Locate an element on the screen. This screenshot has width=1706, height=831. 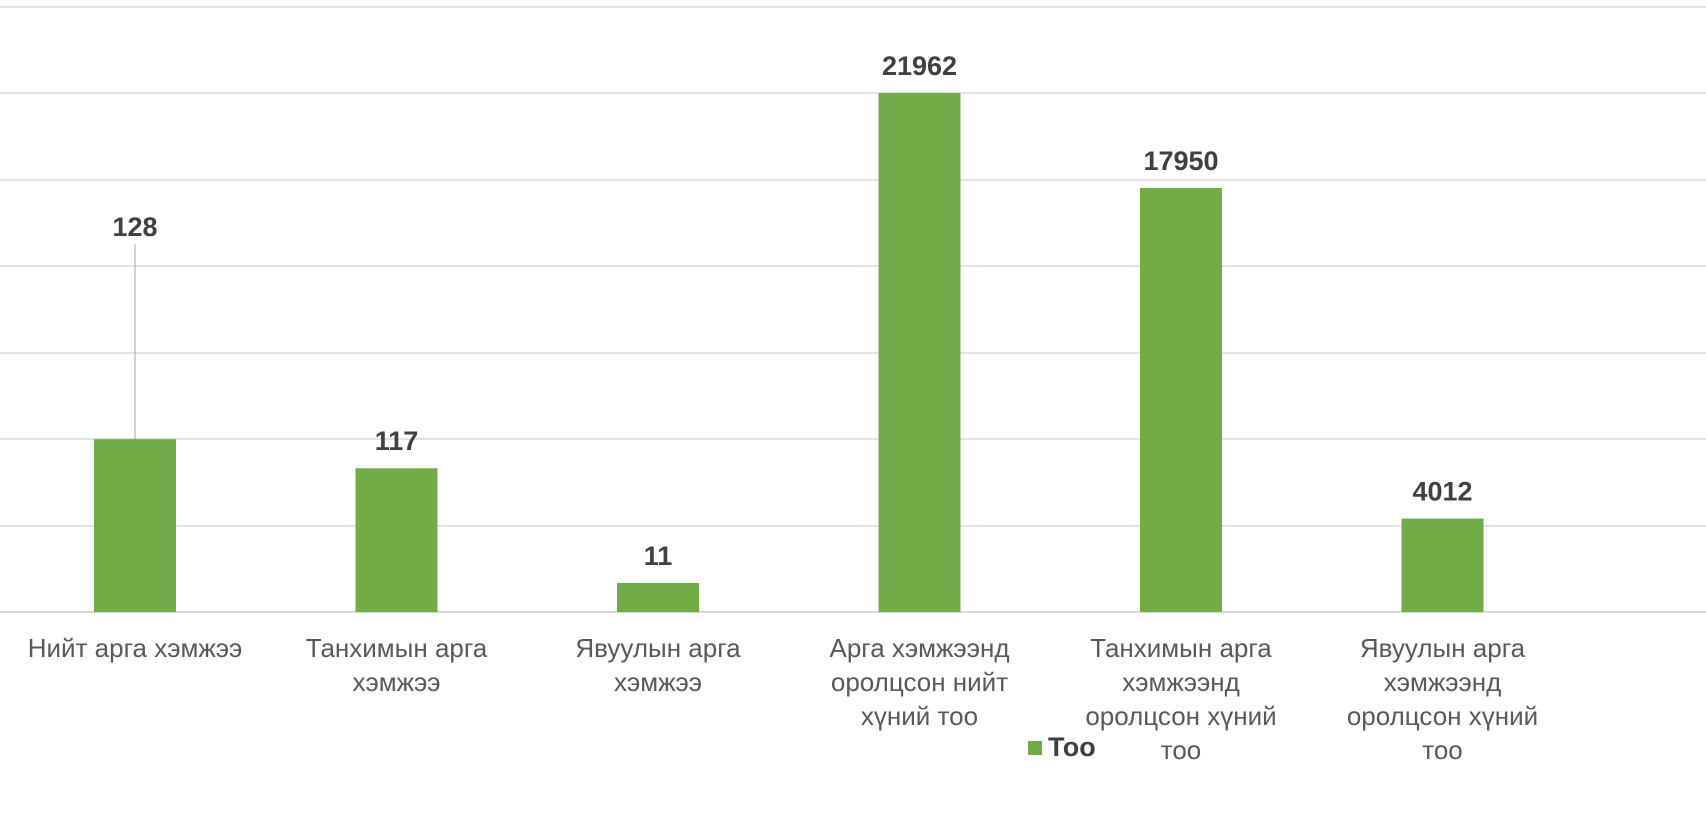
data-label: 117 is located at coordinates (397, 441).